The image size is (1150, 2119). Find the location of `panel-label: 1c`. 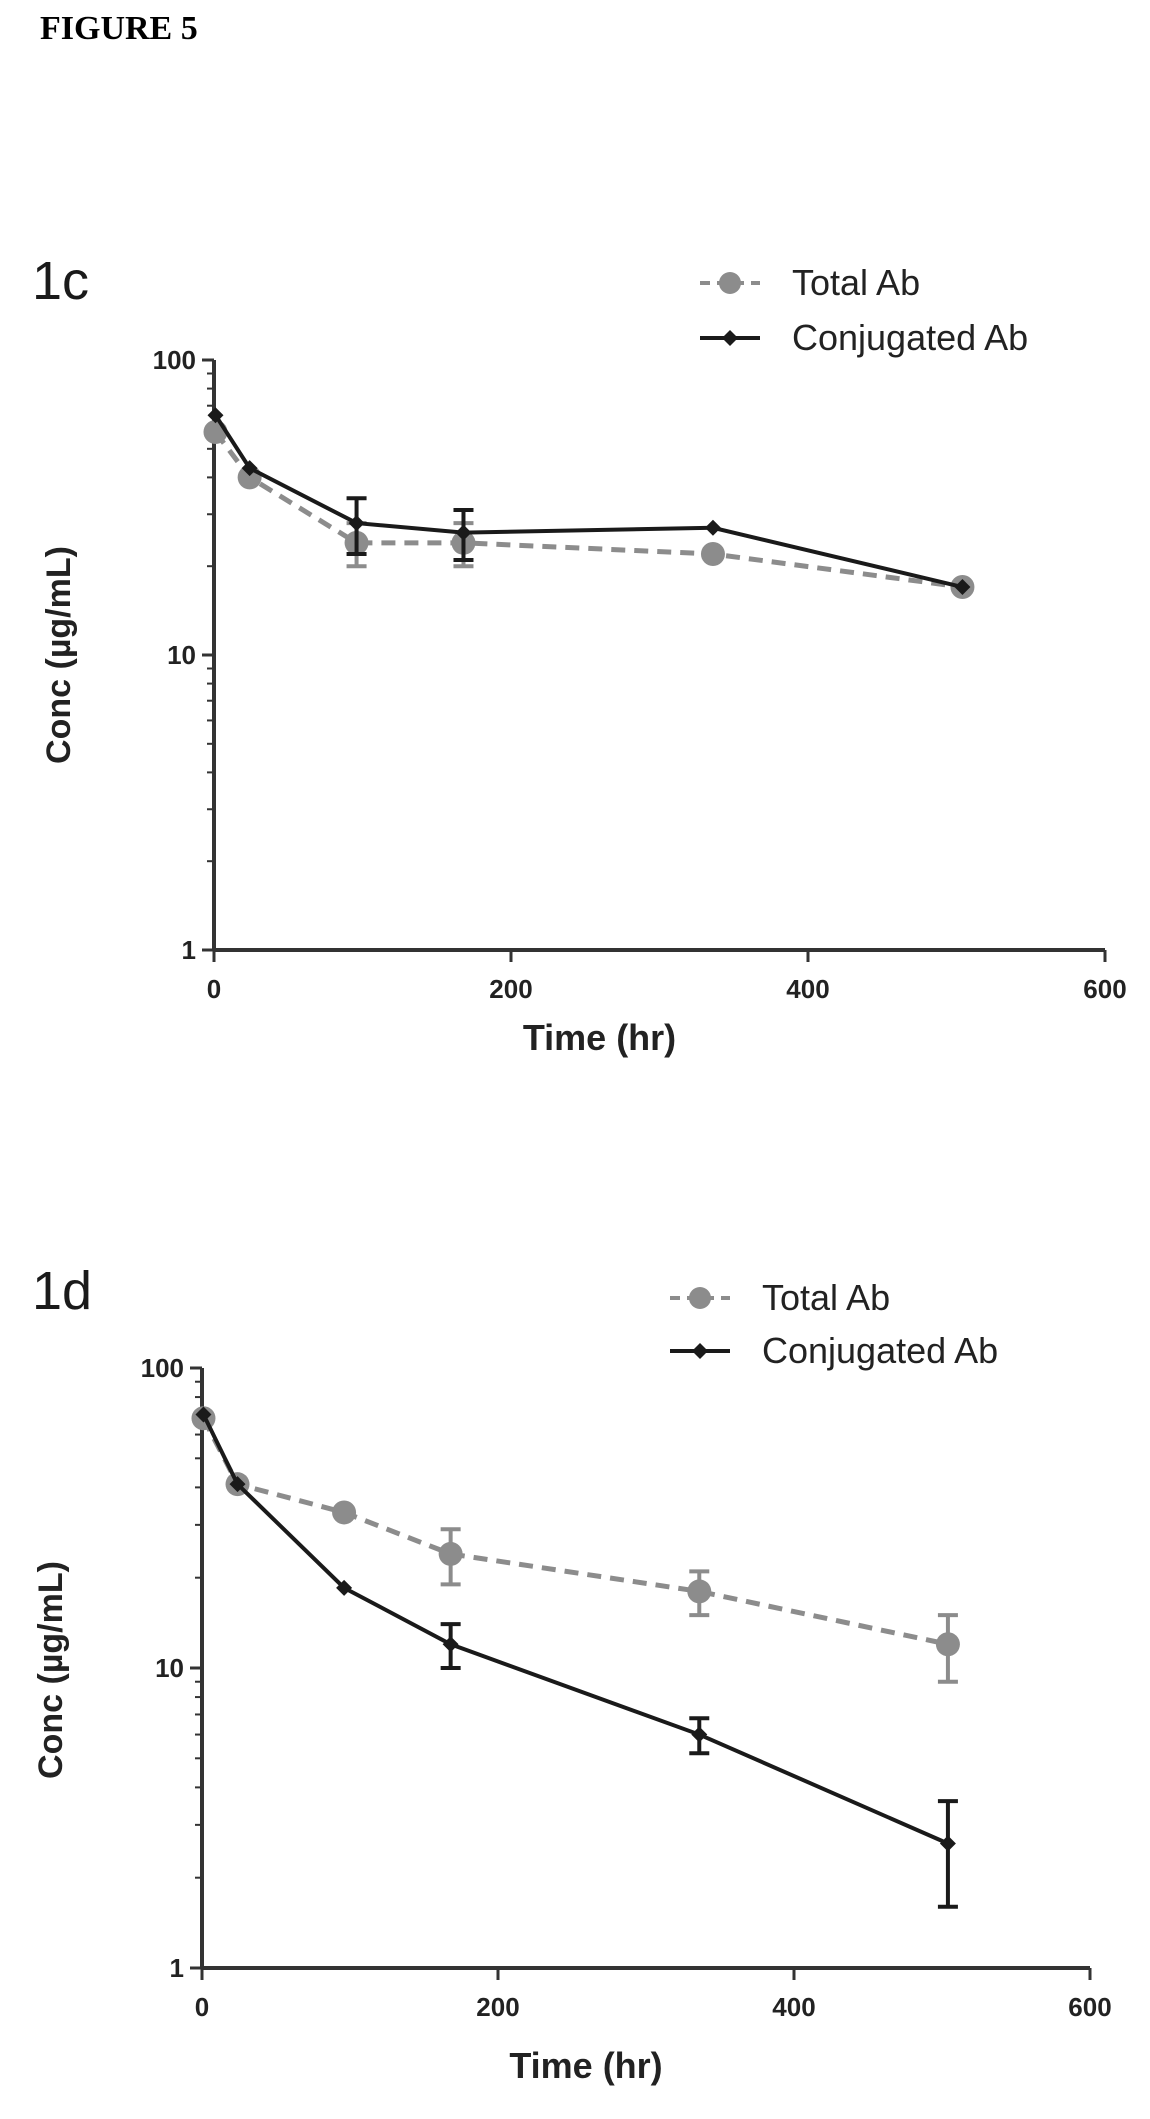

panel-label: 1c is located at coordinates (61, 281).